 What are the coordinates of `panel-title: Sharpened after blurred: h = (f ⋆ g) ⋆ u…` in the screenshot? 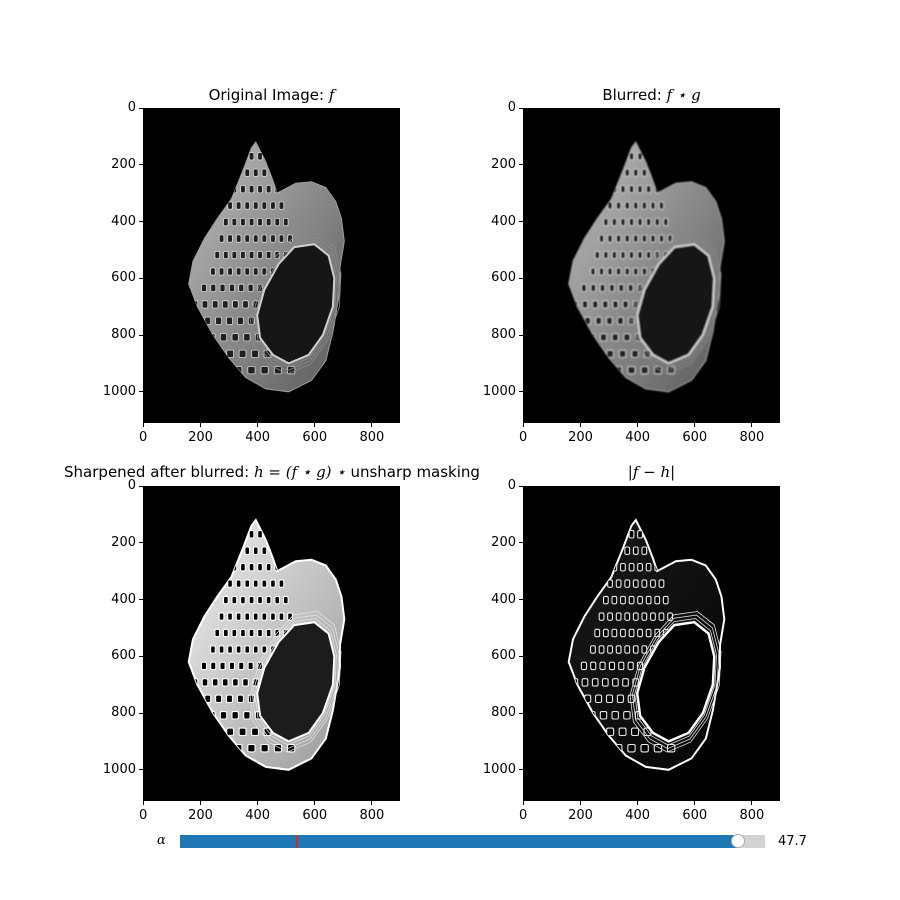 It's located at (272, 472).